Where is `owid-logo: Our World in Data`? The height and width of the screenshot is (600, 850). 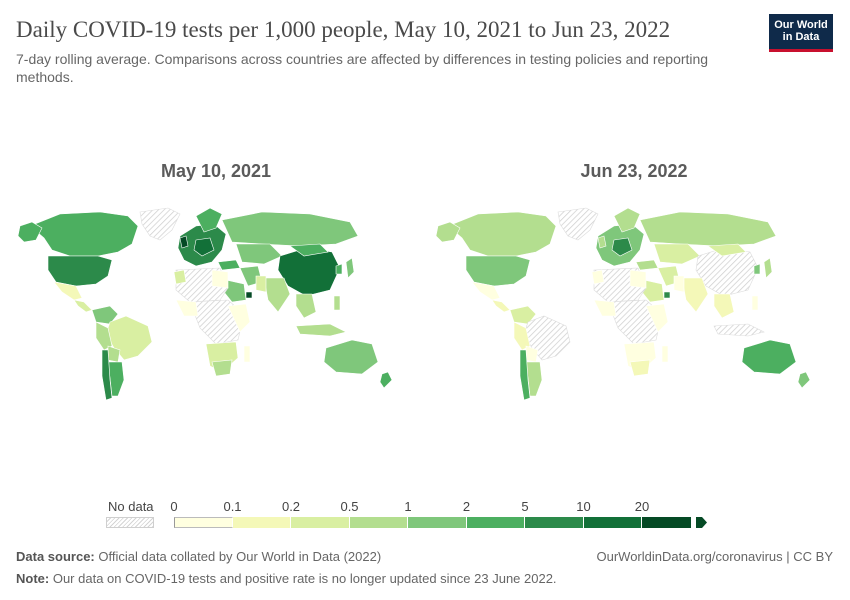 owid-logo: Our World in Data is located at coordinates (801, 33).